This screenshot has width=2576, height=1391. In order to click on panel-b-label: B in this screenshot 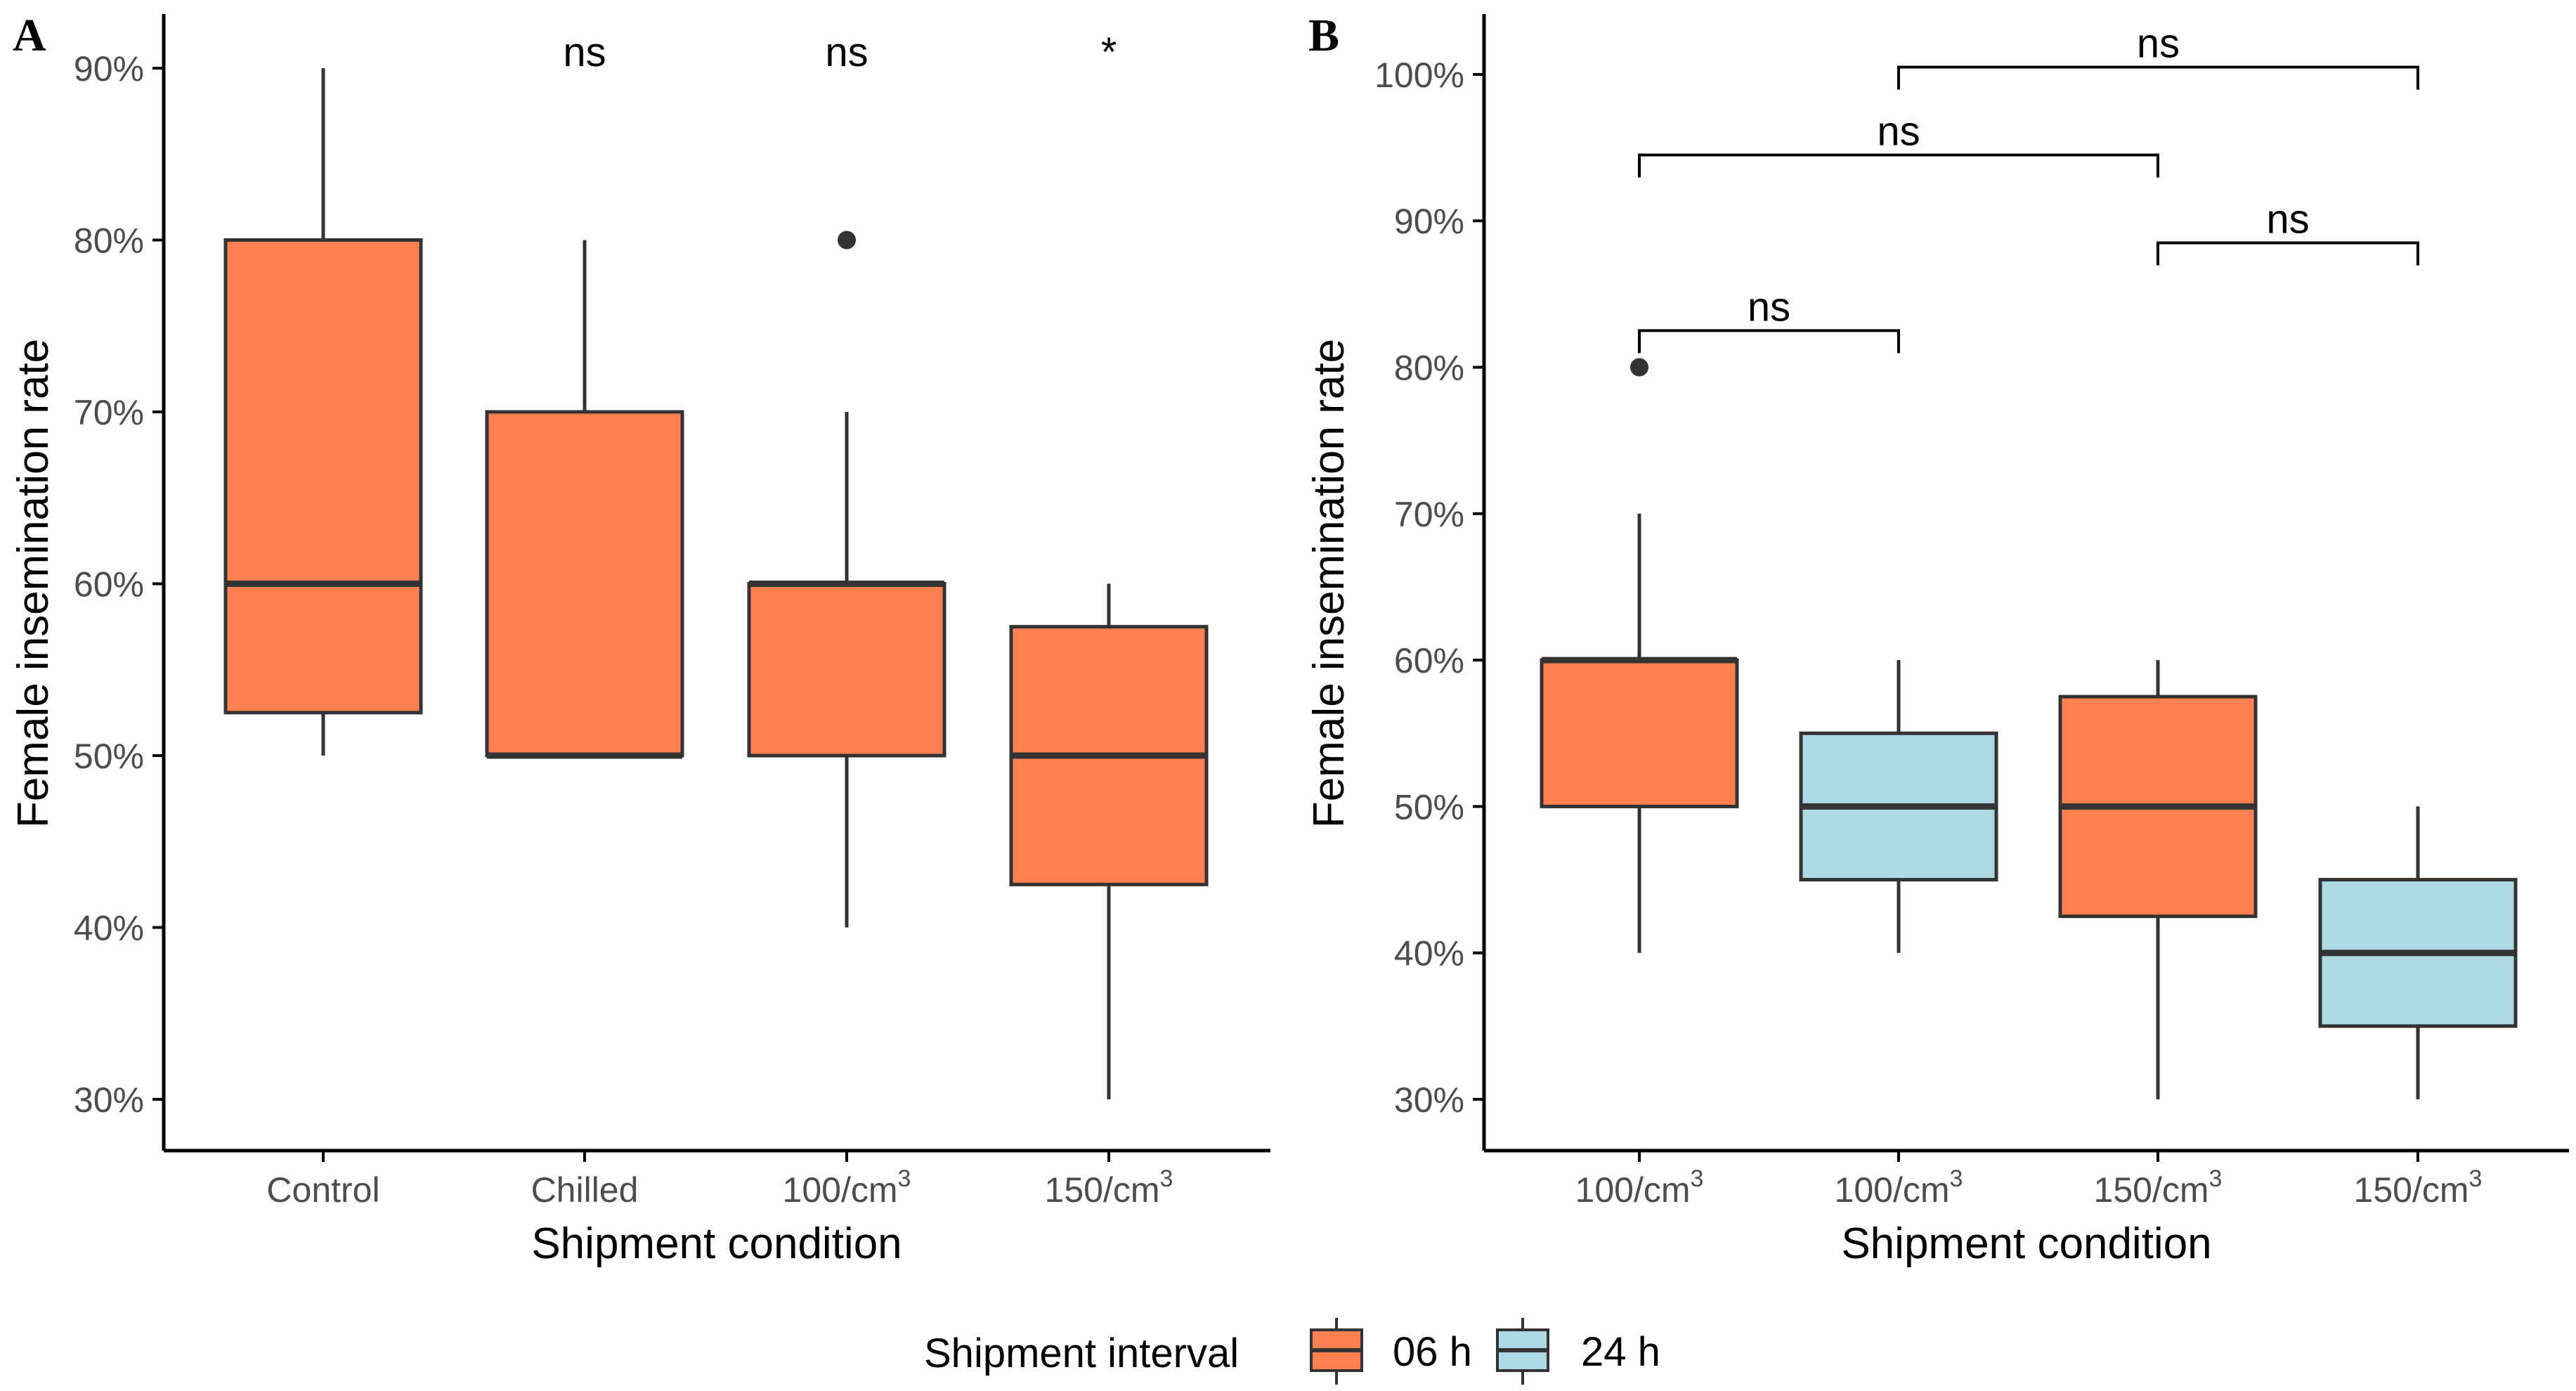, I will do `click(1323, 35)`.